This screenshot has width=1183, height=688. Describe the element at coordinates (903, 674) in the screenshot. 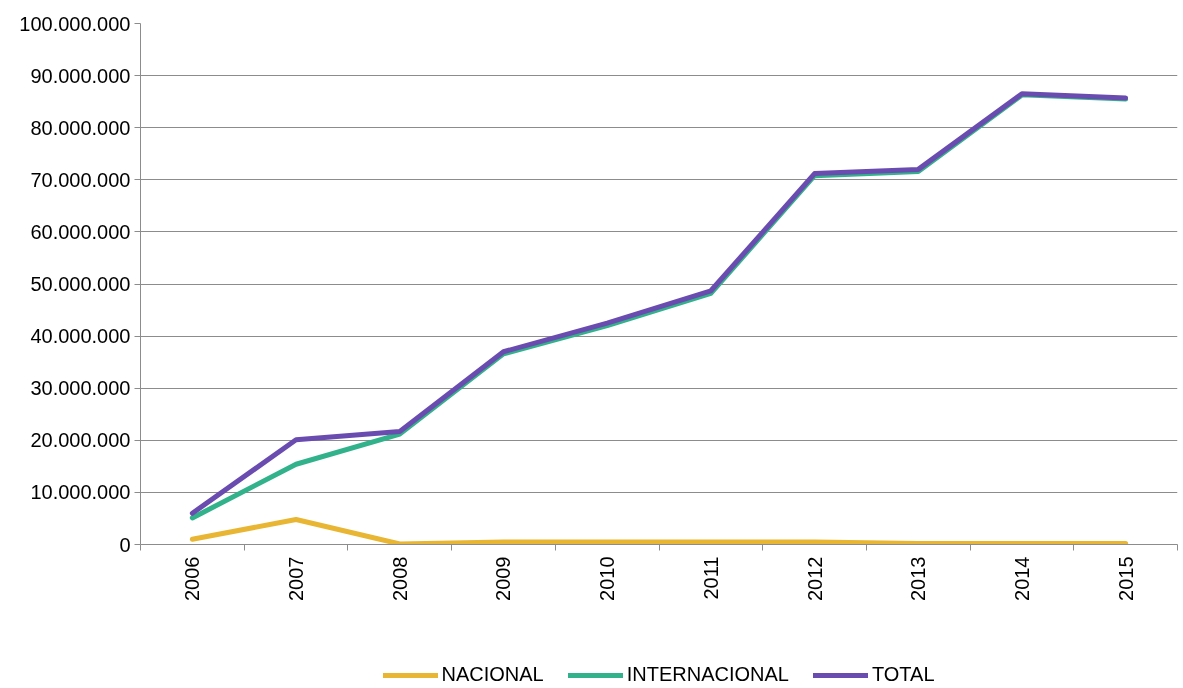

I see `legend-label: TOTAL` at that location.